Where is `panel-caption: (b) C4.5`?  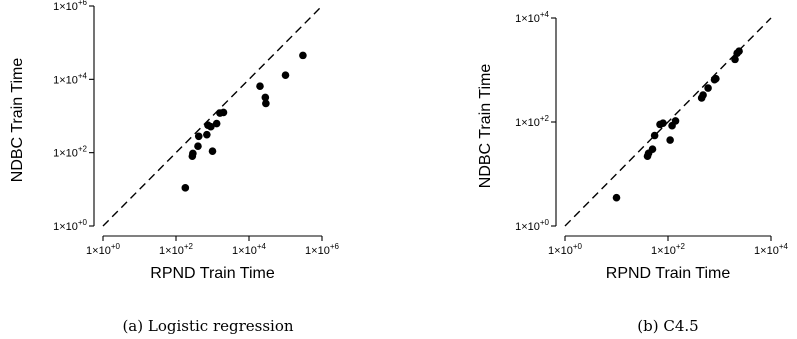 panel-caption: (b) C4.5 is located at coordinates (667, 326).